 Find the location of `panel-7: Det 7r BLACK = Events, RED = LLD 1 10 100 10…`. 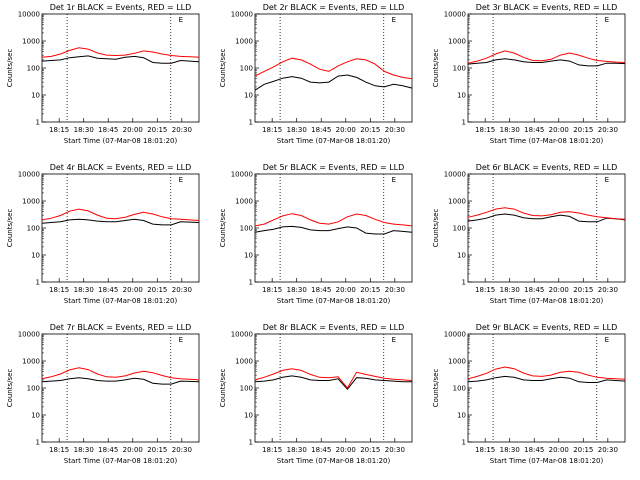

panel-7: Det 7r BLACK = Events, RED = LLD 1 10 100 10… is located at coordinates (103, 394).